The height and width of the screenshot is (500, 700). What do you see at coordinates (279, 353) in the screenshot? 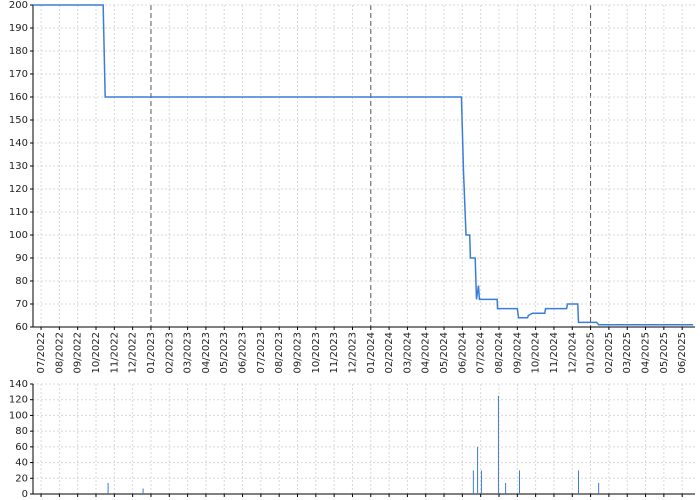
I see `x-tick-label: 08/2023` at bounding box center [279, 353].